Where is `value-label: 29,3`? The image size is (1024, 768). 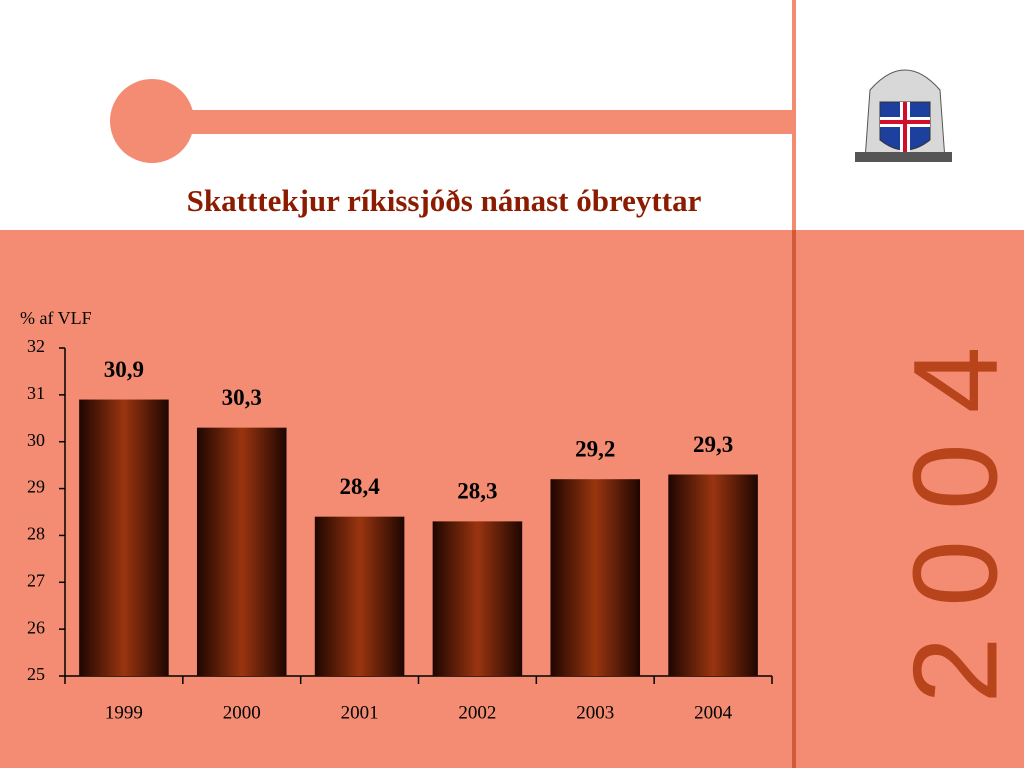 value-label: 29,3 is located at coordinates (713, 444).